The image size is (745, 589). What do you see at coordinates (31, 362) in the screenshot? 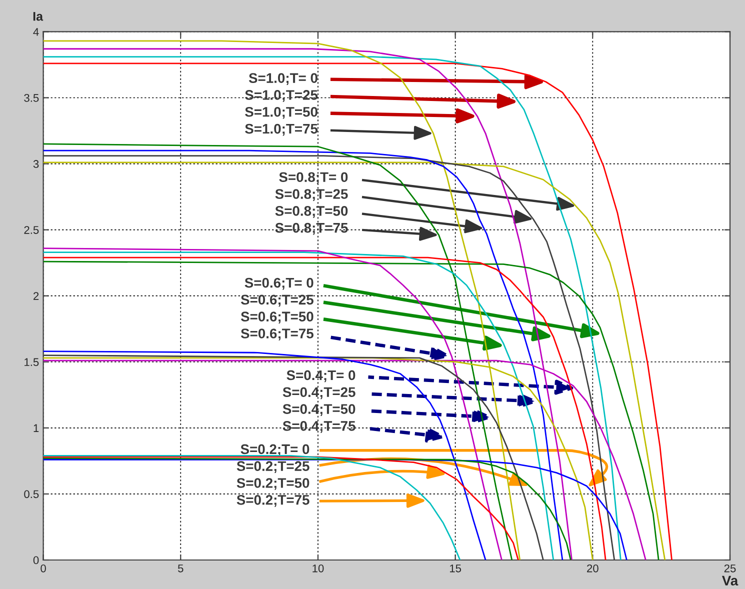
I see `y-tick-label: 1.5` at bounding box center [31, 362].